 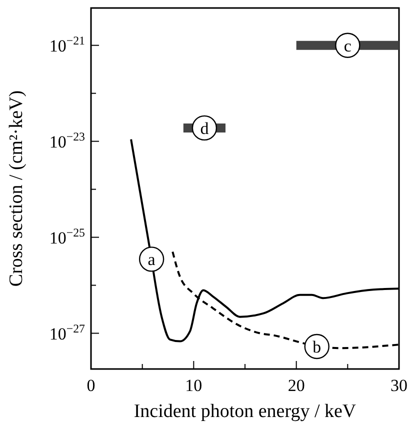 I want to click on y-tick-label: 10$^{−21}$, so click(x=67, y=44).